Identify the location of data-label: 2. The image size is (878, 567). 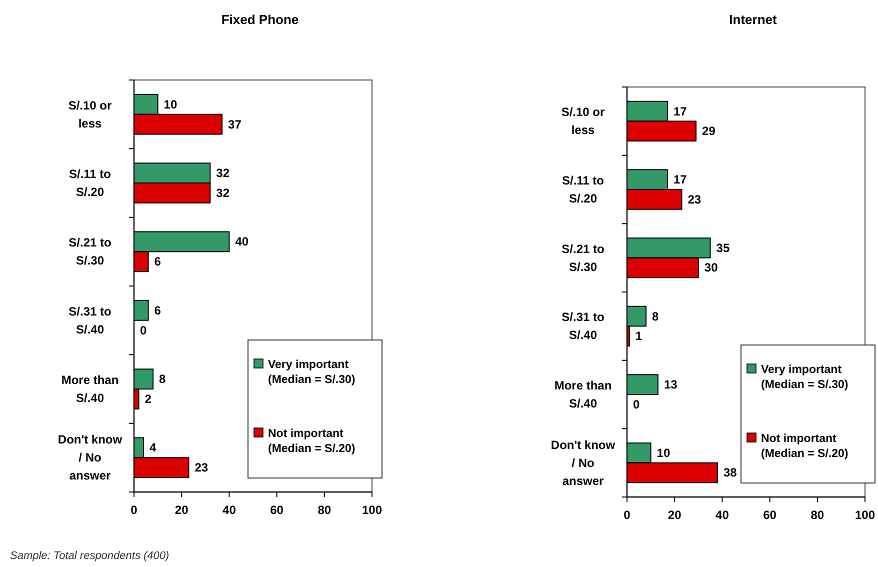
(148, 399).